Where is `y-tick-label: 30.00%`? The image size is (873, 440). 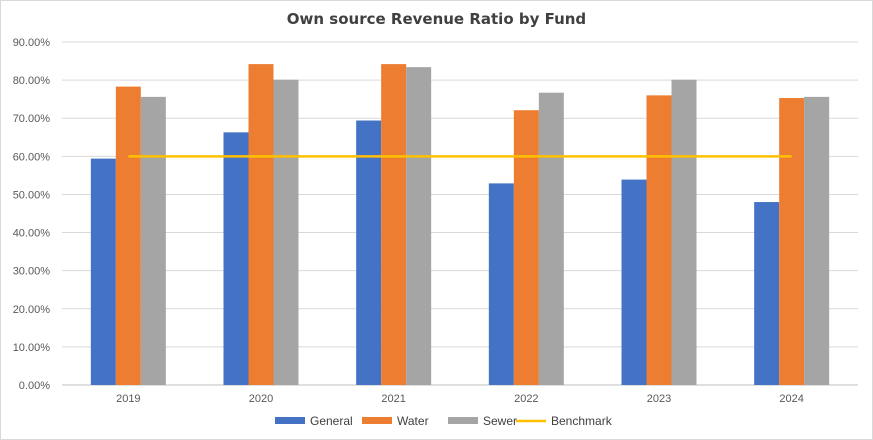
y-tick-label: 30.00% is located at coordinates (32, 272).